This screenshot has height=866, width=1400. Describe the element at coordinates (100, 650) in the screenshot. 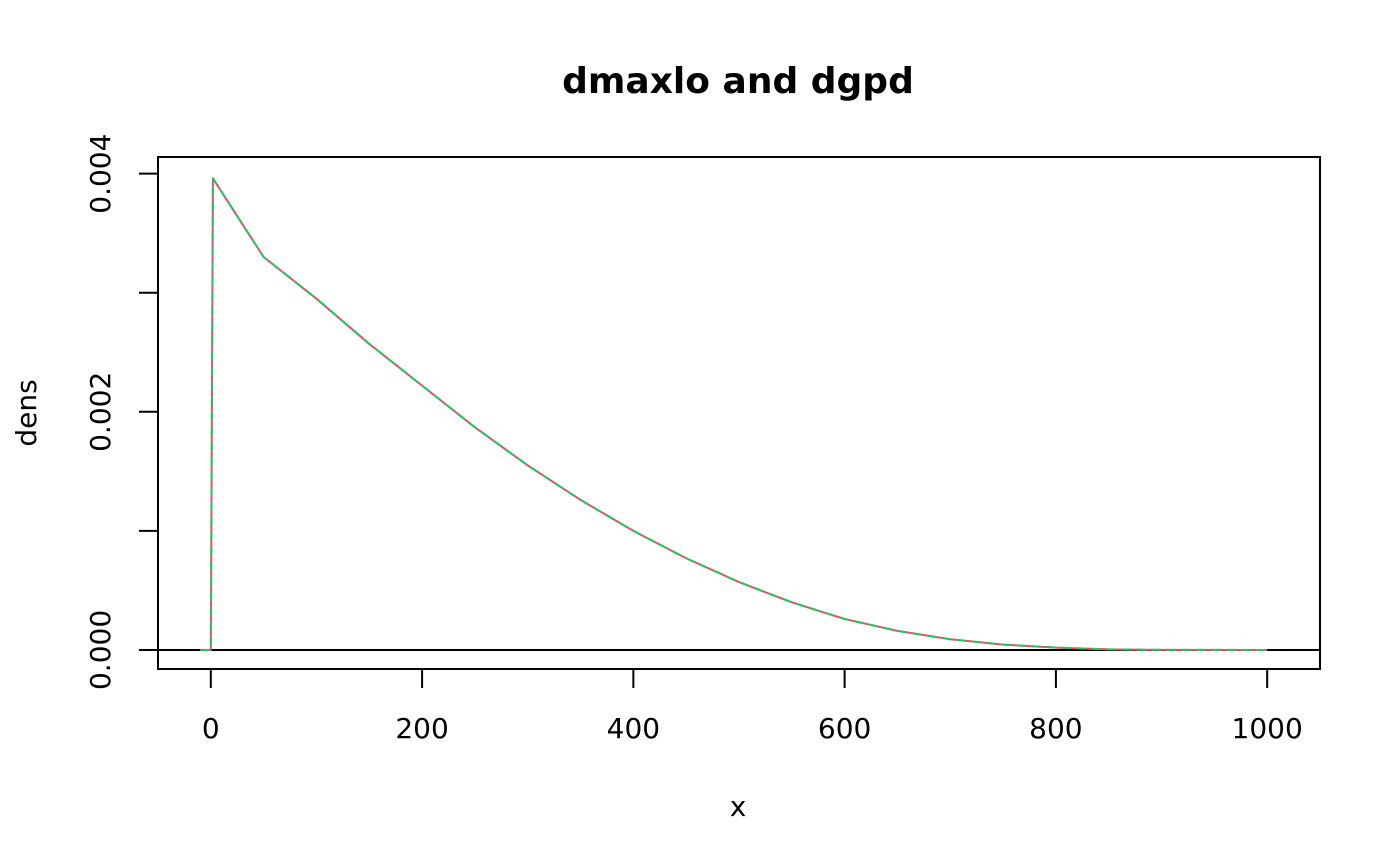

I see `y-tick-label: 0.000` at that location.